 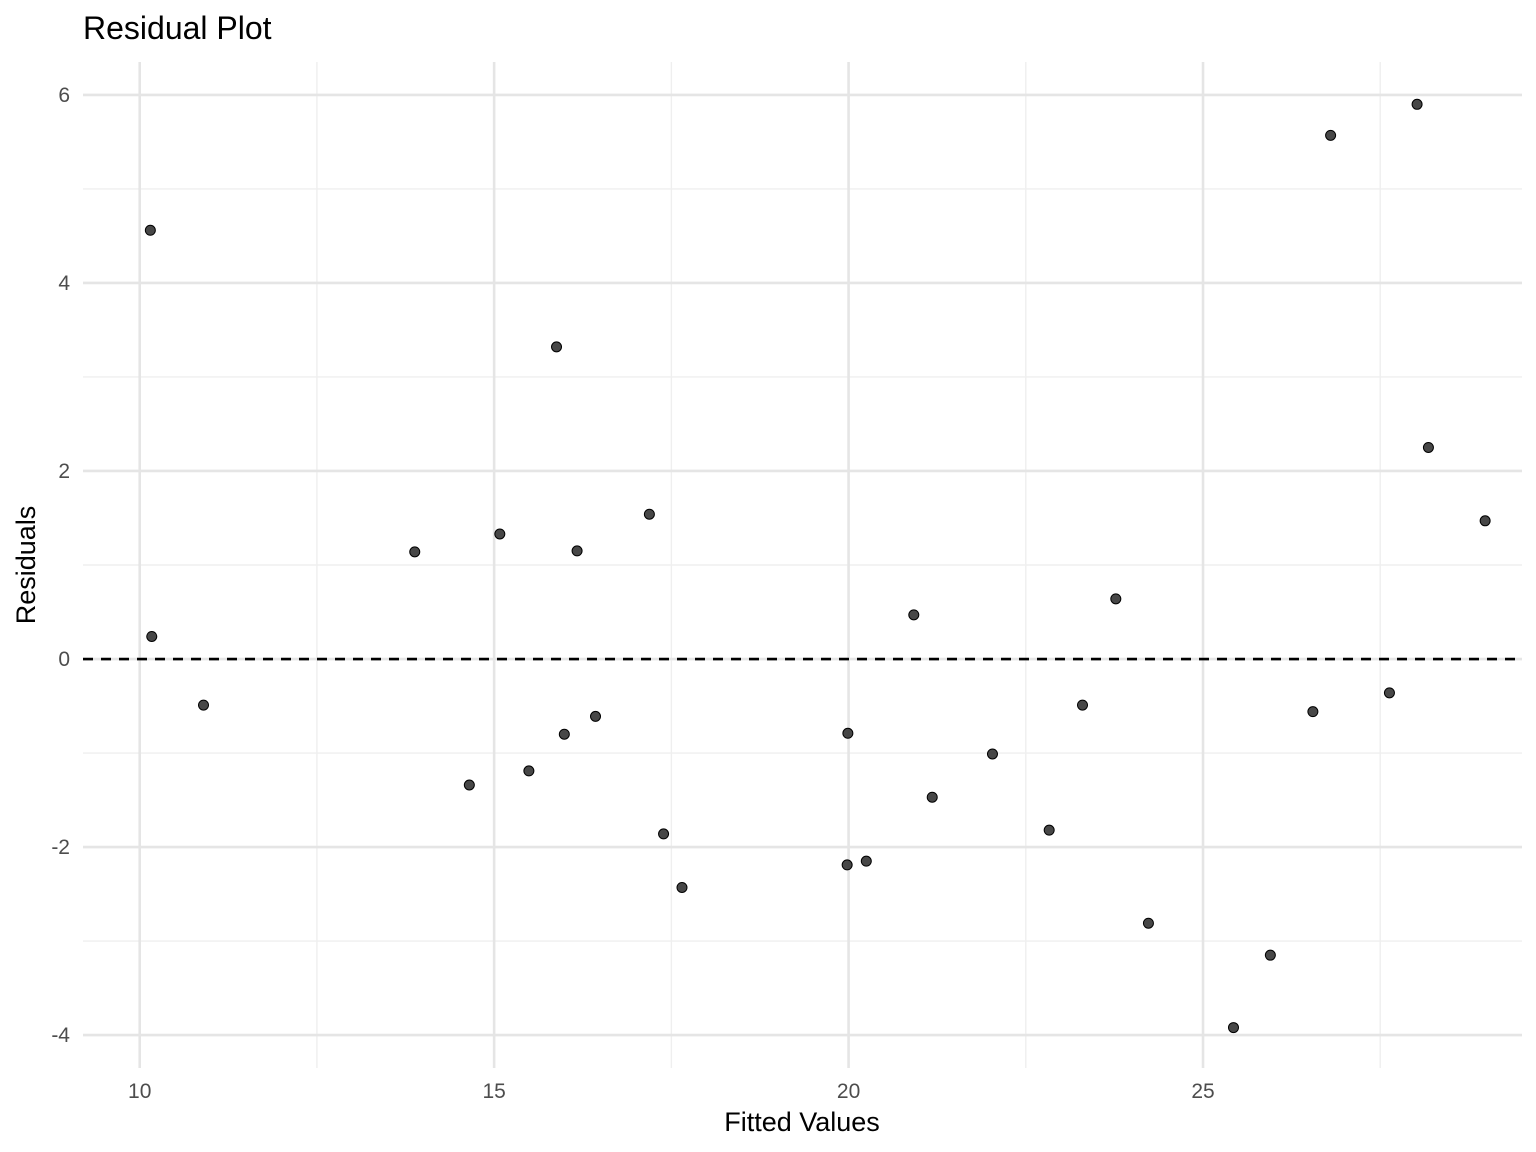 I want to click on x-tick-label: 10, so click(x=139, y=1091).